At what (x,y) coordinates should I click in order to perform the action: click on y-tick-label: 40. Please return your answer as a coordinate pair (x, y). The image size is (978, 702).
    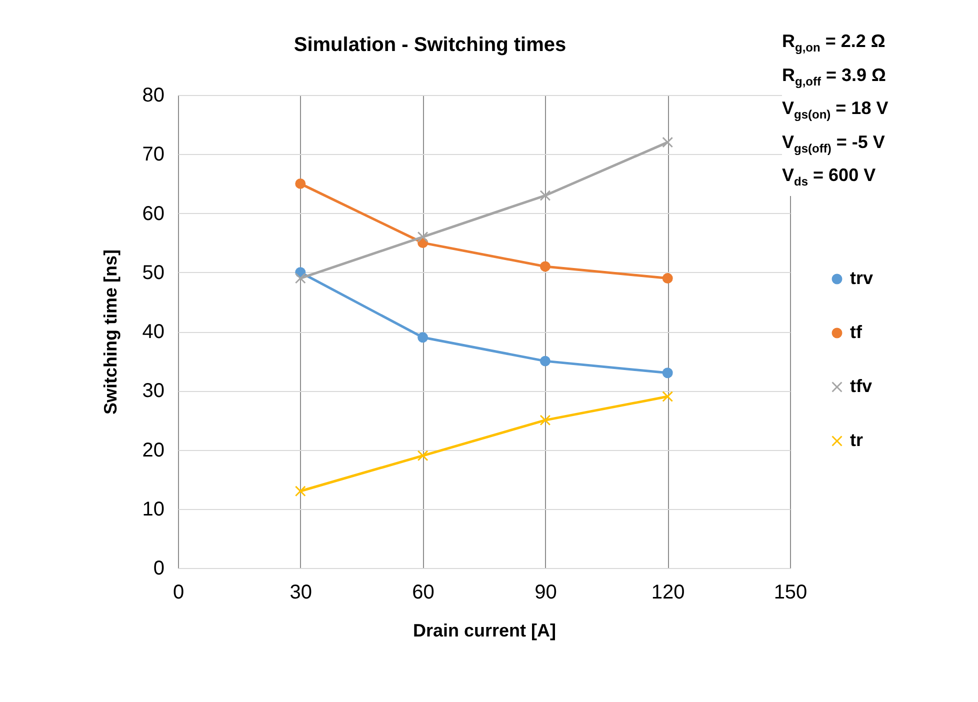
    Looking at the image, I should click on (153, 332).